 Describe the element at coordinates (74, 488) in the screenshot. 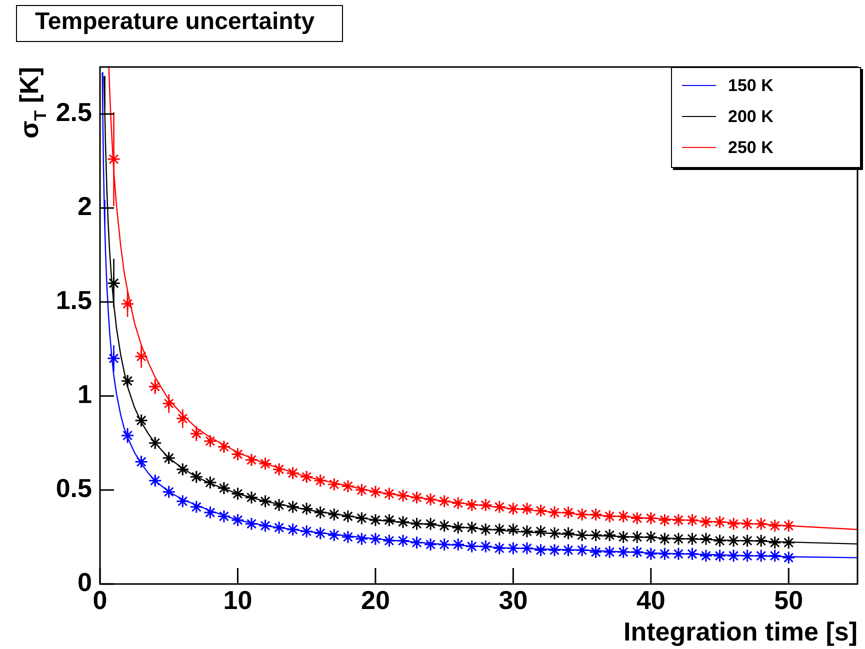

I see `y-tick-label: 0.5` at that location.